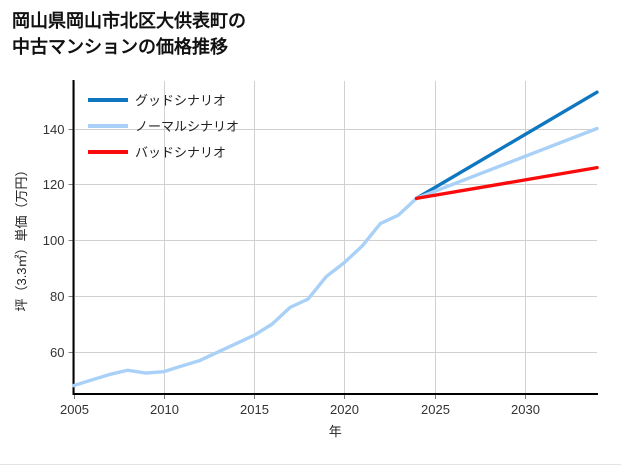 Image resolution: width=621 pixels, height=465 pixels. I want to click on page-title: 岡山県岡山市北区大供表町の 中古マンションの価格推移, so click(129, 34).